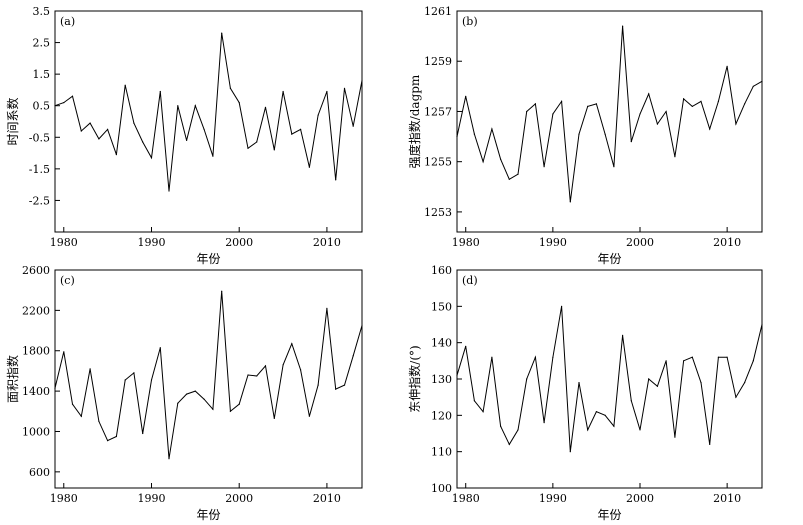 Image resolution: width=803 pixels, height=525 pixels. I want to click on y-tick-label: 160, so click(441, 270).